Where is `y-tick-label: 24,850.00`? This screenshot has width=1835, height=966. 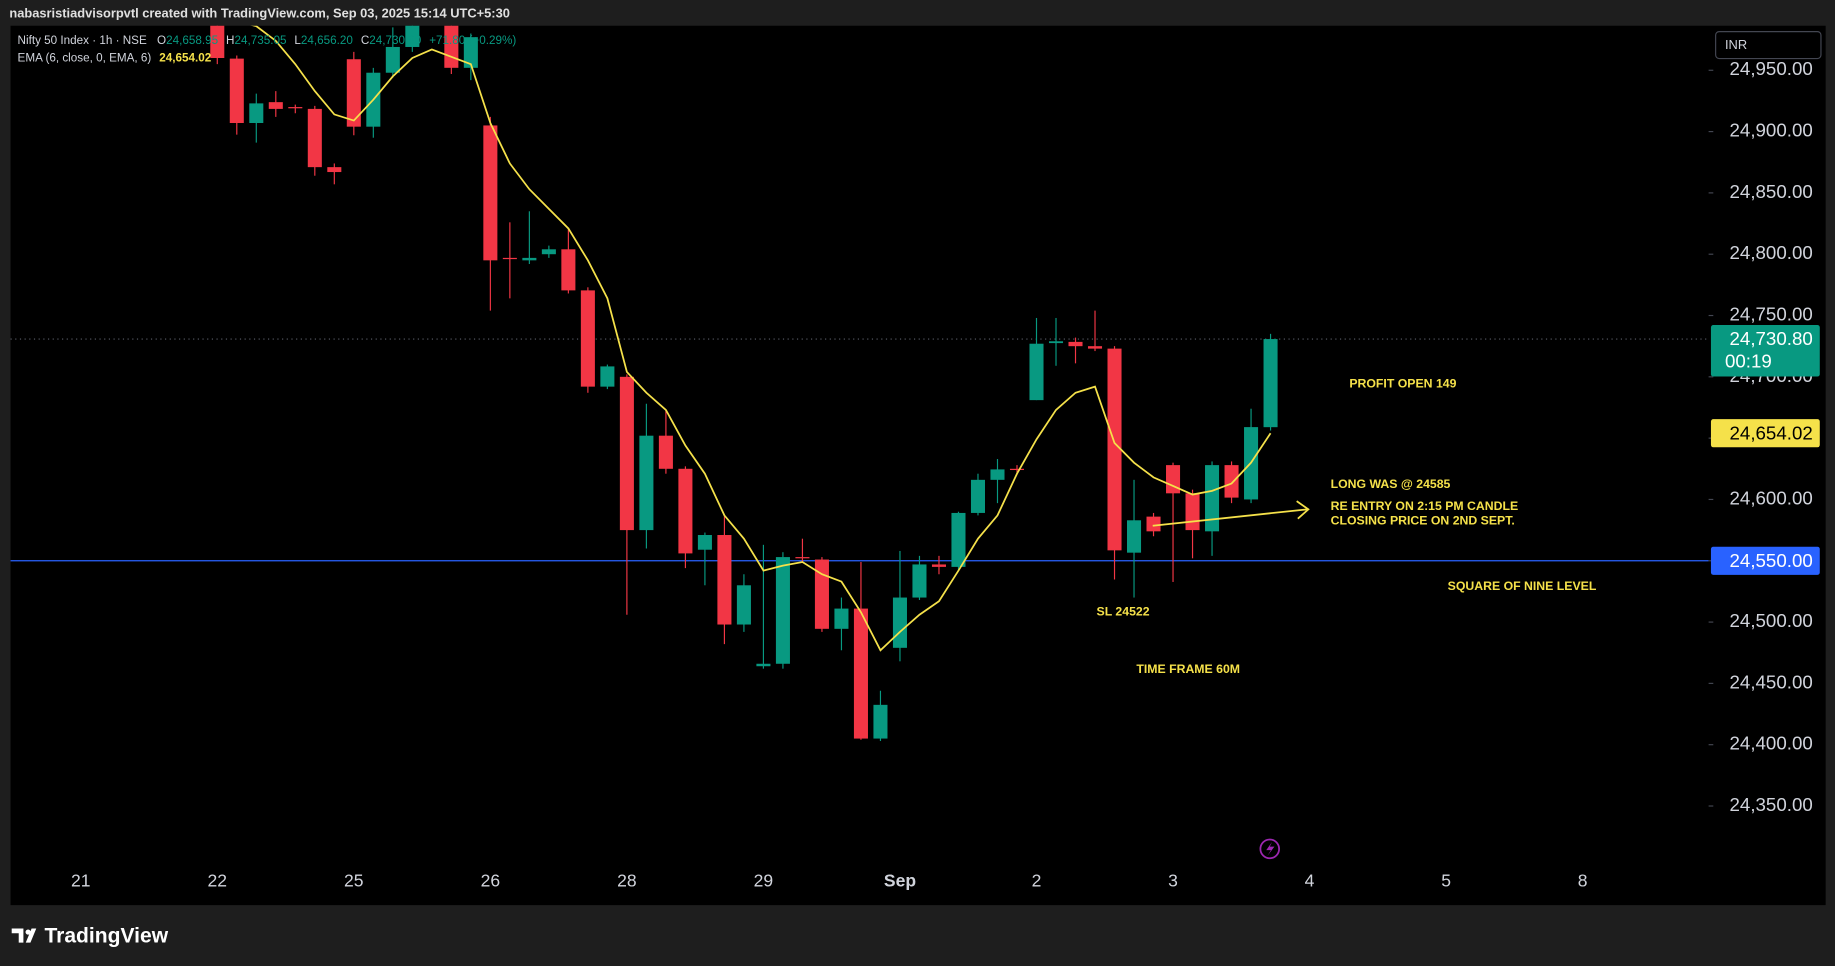
y-tick-label: 24,850.00 is located at coordinates (1771, 191).